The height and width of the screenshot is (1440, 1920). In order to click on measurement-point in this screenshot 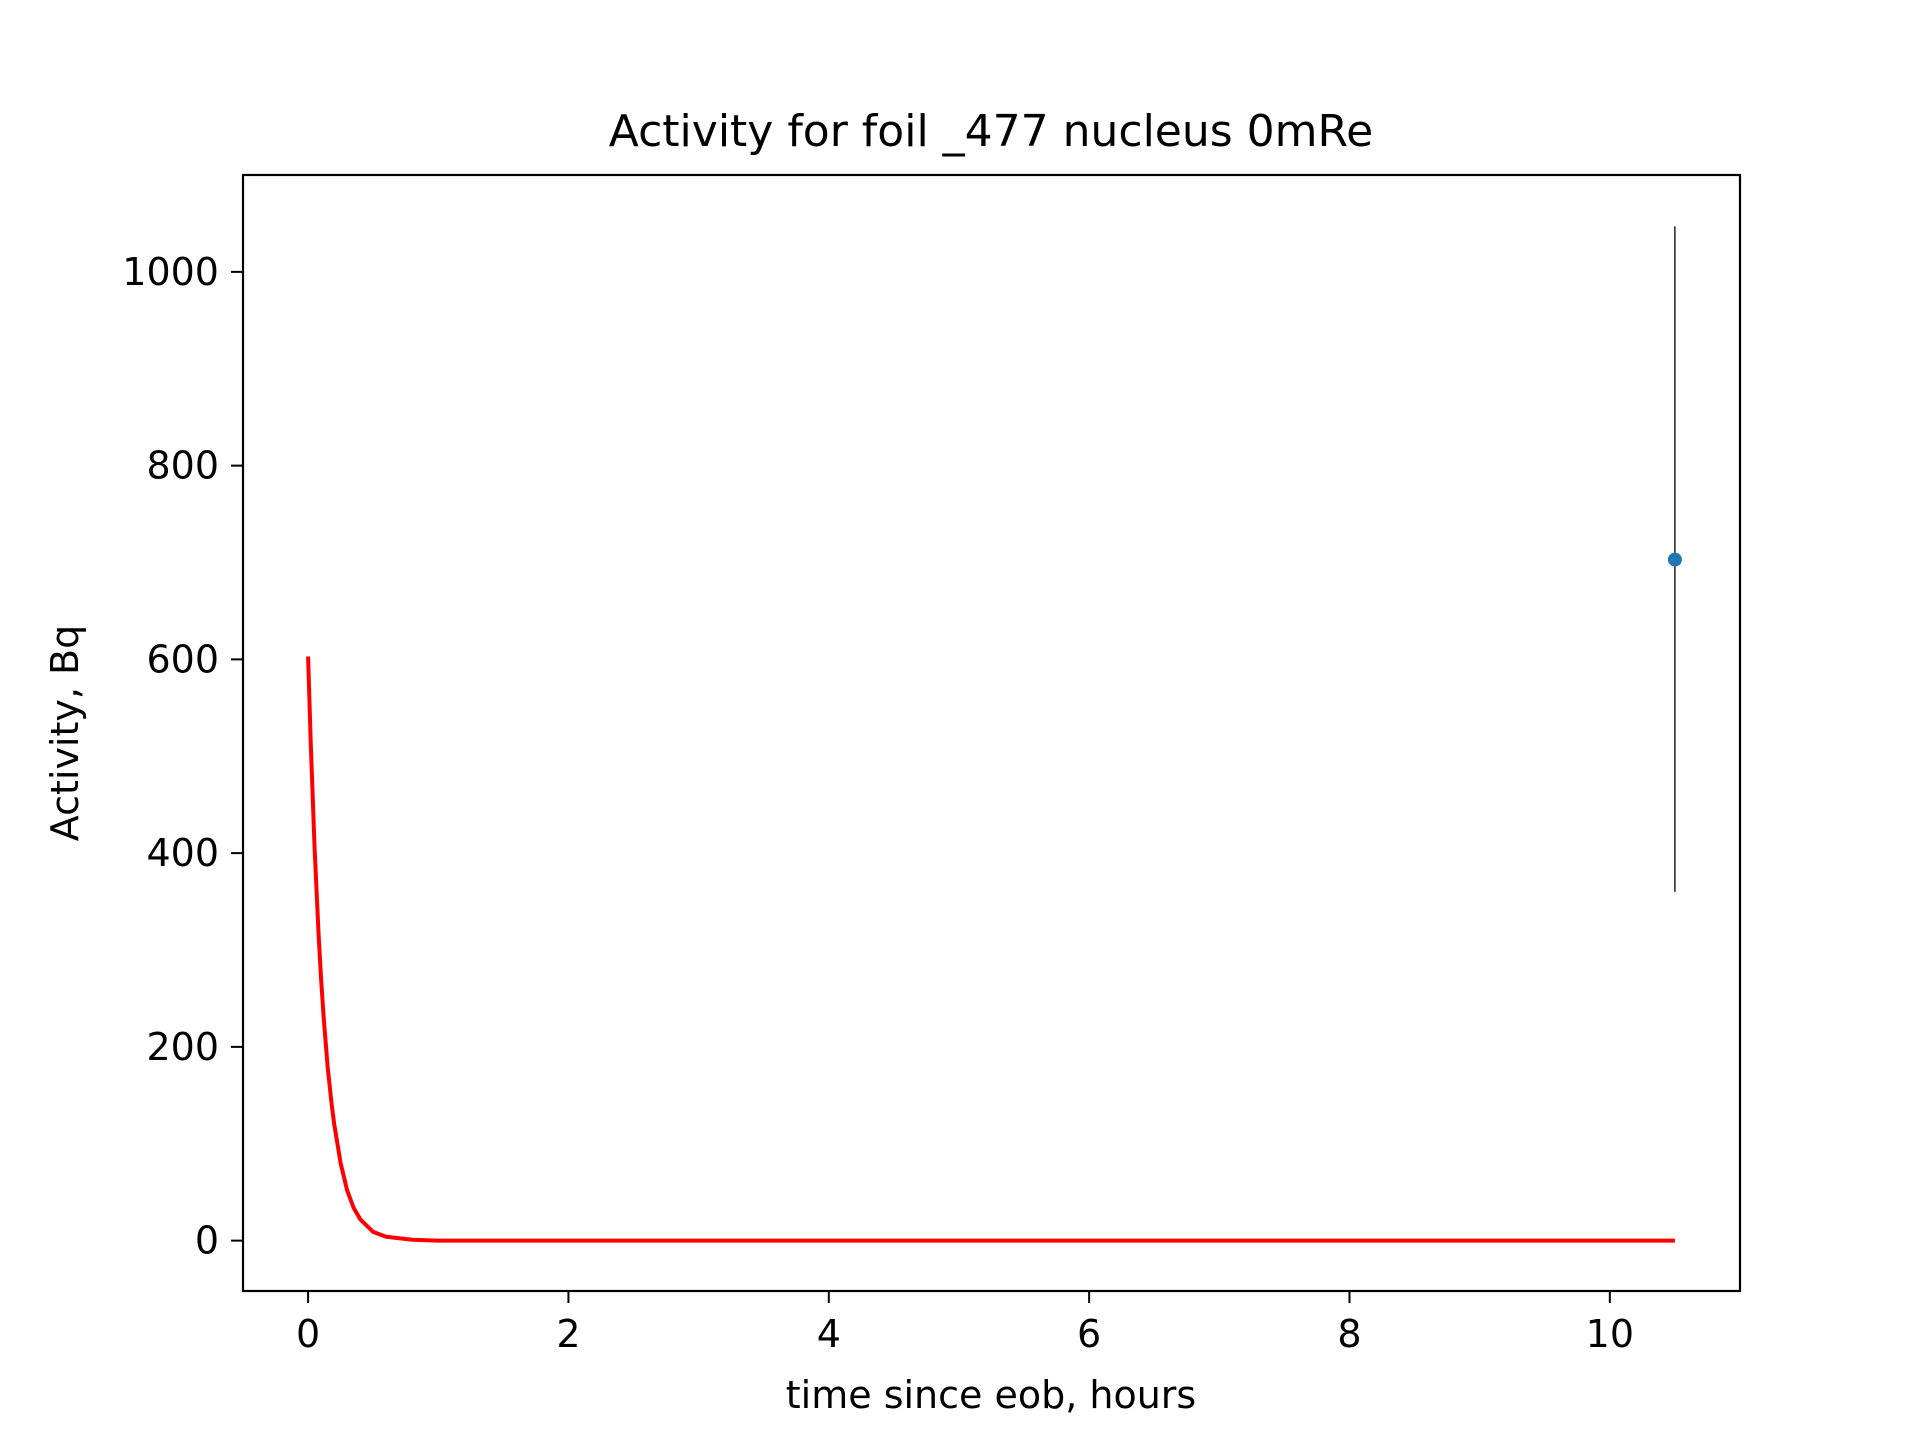, I will do `click(1674, 559)`.